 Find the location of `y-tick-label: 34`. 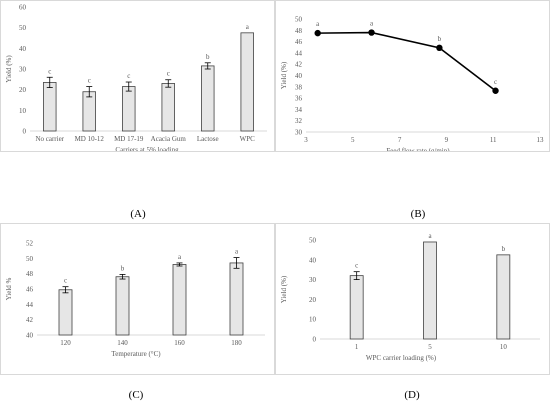

y-tick-label: 34 is located at coordinates (299, 110).